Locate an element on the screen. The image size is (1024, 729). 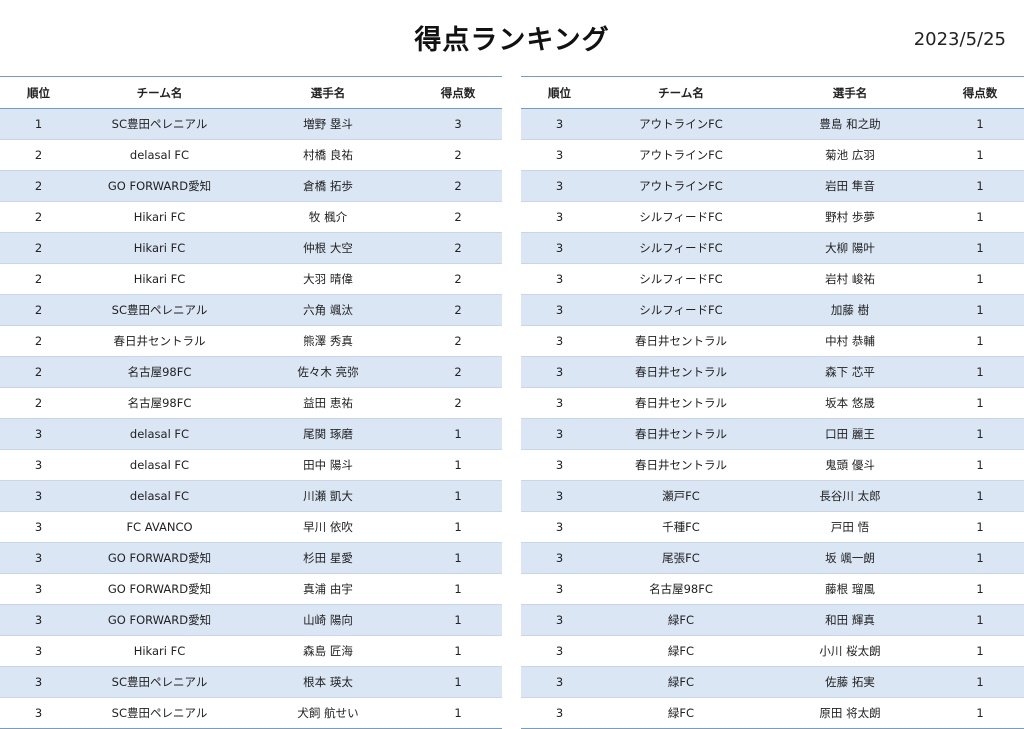
player-cell: 和田 輝真 is located at coordinates (850, 620).